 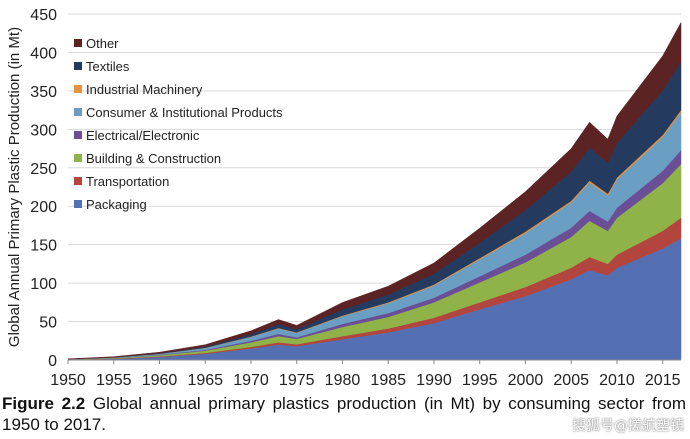 I want to click on y-tick-label: 400, so click(x=43, y=53).